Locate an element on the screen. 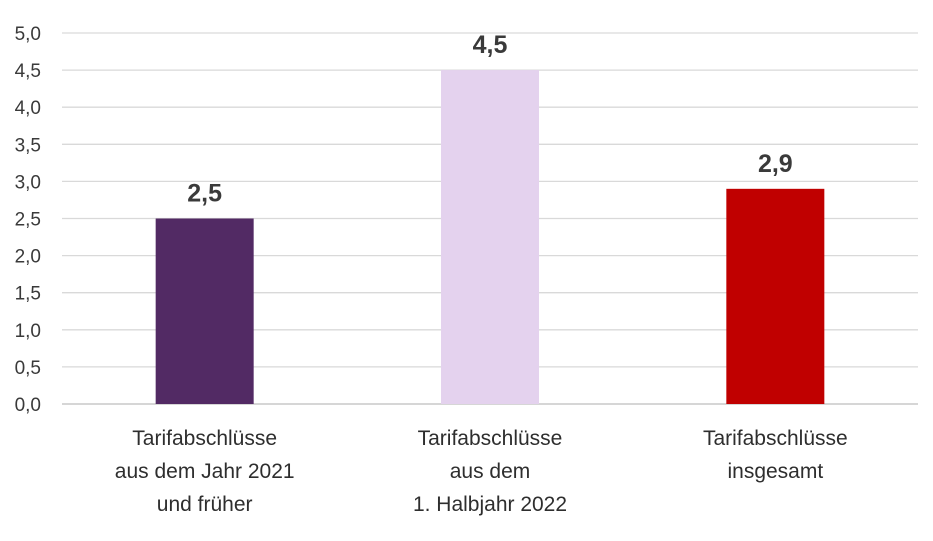 The height and width of the screenshot is (541, 933). category-label-line: 1. Halbjahr 2022 is located at coordinates (490, 504).